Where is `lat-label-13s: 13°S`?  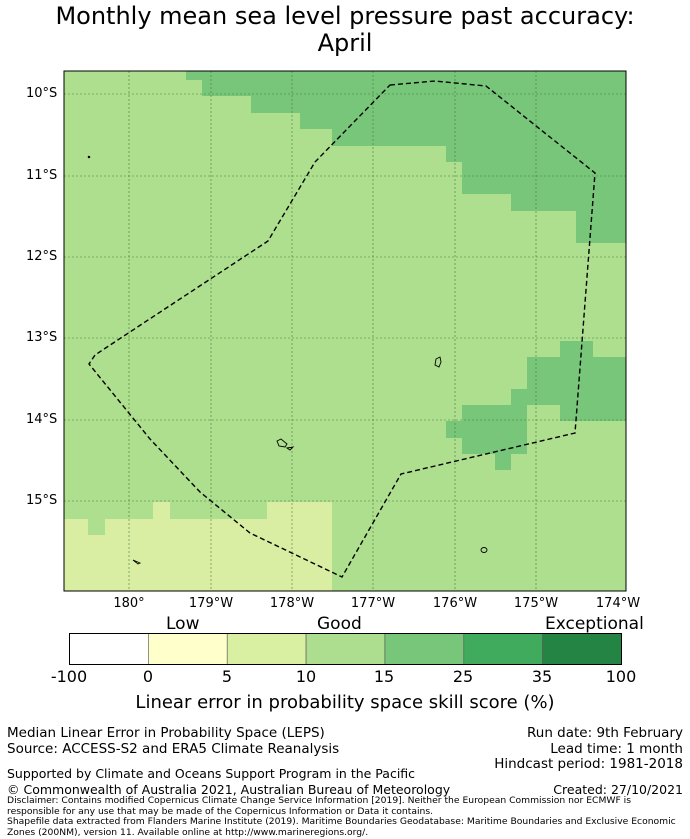 lat-label-13s: 13°S is located at coordinates (42, 337).